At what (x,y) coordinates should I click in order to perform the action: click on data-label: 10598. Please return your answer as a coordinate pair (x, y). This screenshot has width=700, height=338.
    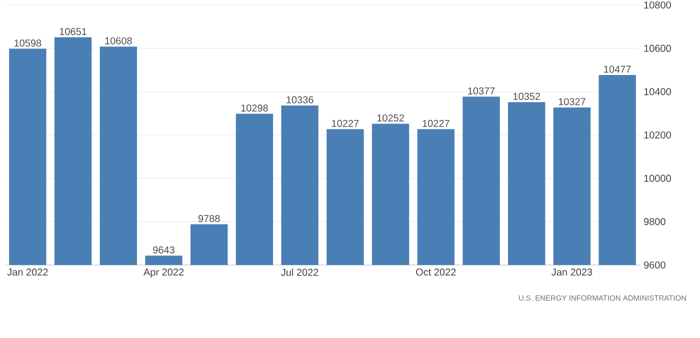
    Looking at the image, I should click on (28, 43).